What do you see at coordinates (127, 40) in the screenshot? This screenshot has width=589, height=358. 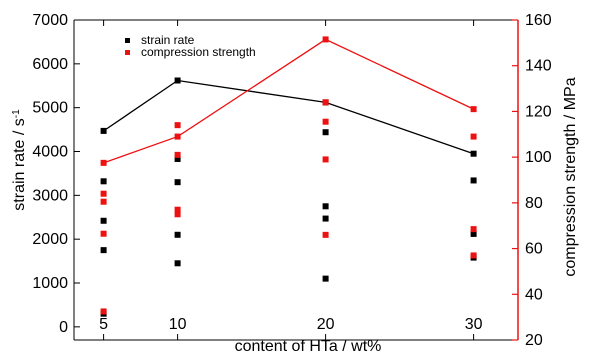 I see `legend-marker-strain-rate` at bounding box center [127, 40].